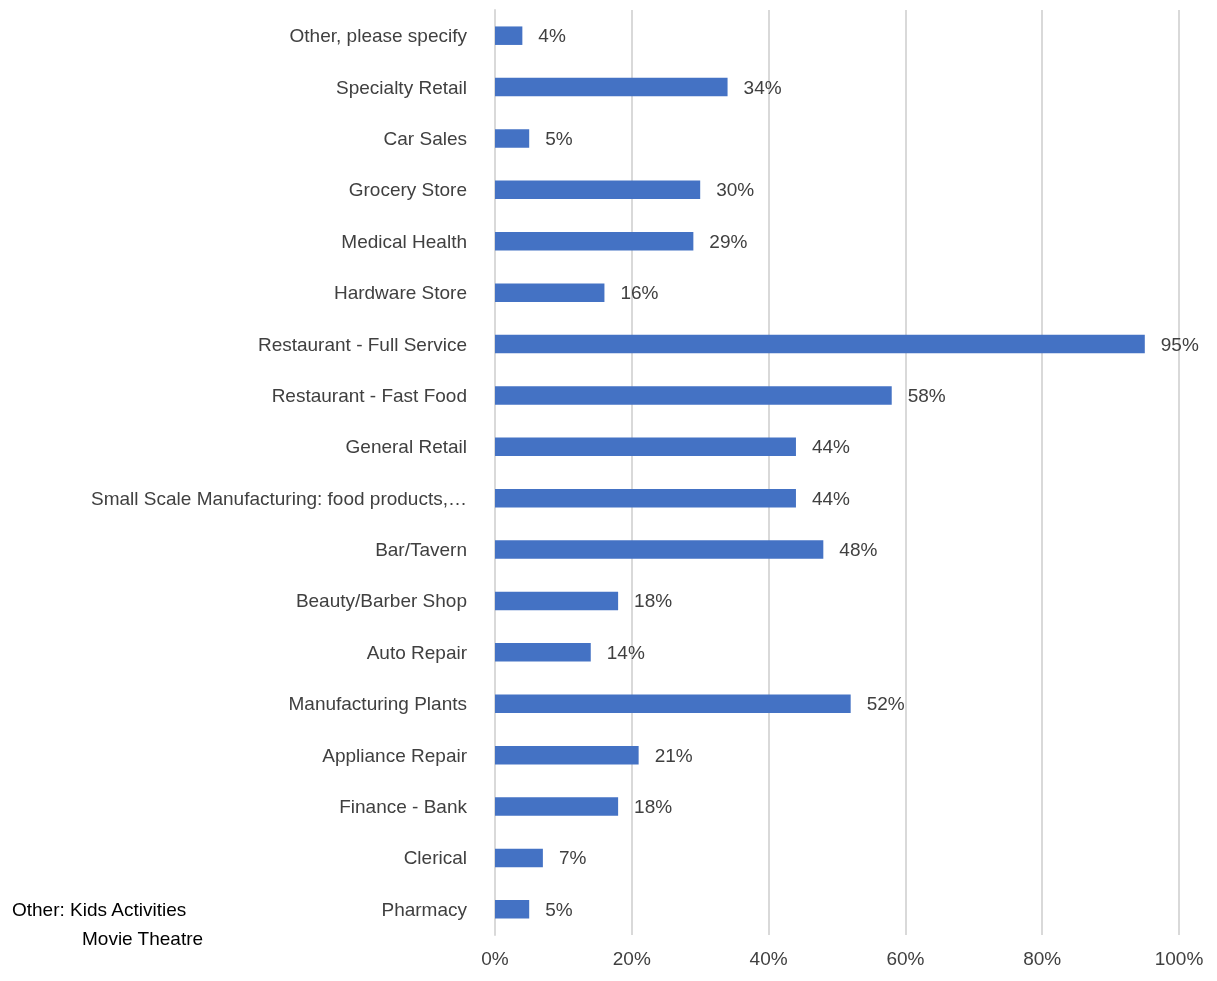 The width and height of the screenshot is (1217, 981). What do you see at coordinates (417, 652) in the screenshot?
I see `y-tick-label: Auto Repair` at bounding box center [417, 652].